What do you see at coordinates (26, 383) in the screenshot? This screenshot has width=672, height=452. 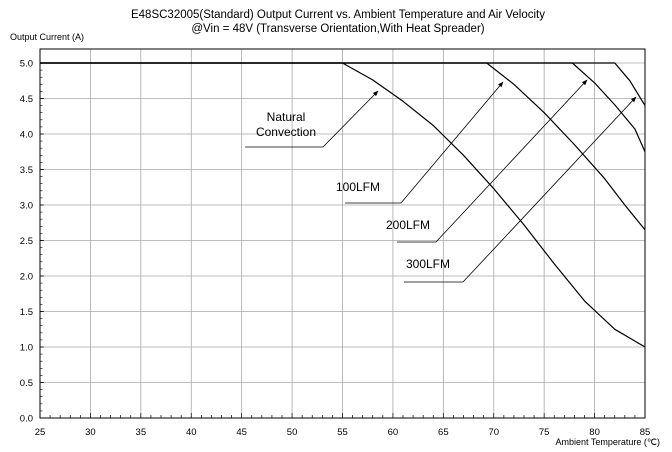 I see `y-tick-label: 0.5` at bounding box center [26, 383].